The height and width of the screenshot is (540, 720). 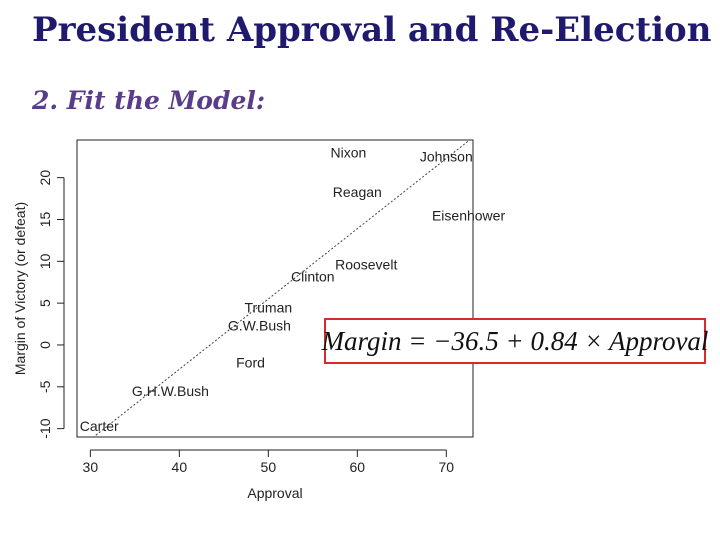 What do you see at coordinates (446, 157) in the screenshot?
I see `point-label-johnson: Johnson` at bounding box center [446, 157].